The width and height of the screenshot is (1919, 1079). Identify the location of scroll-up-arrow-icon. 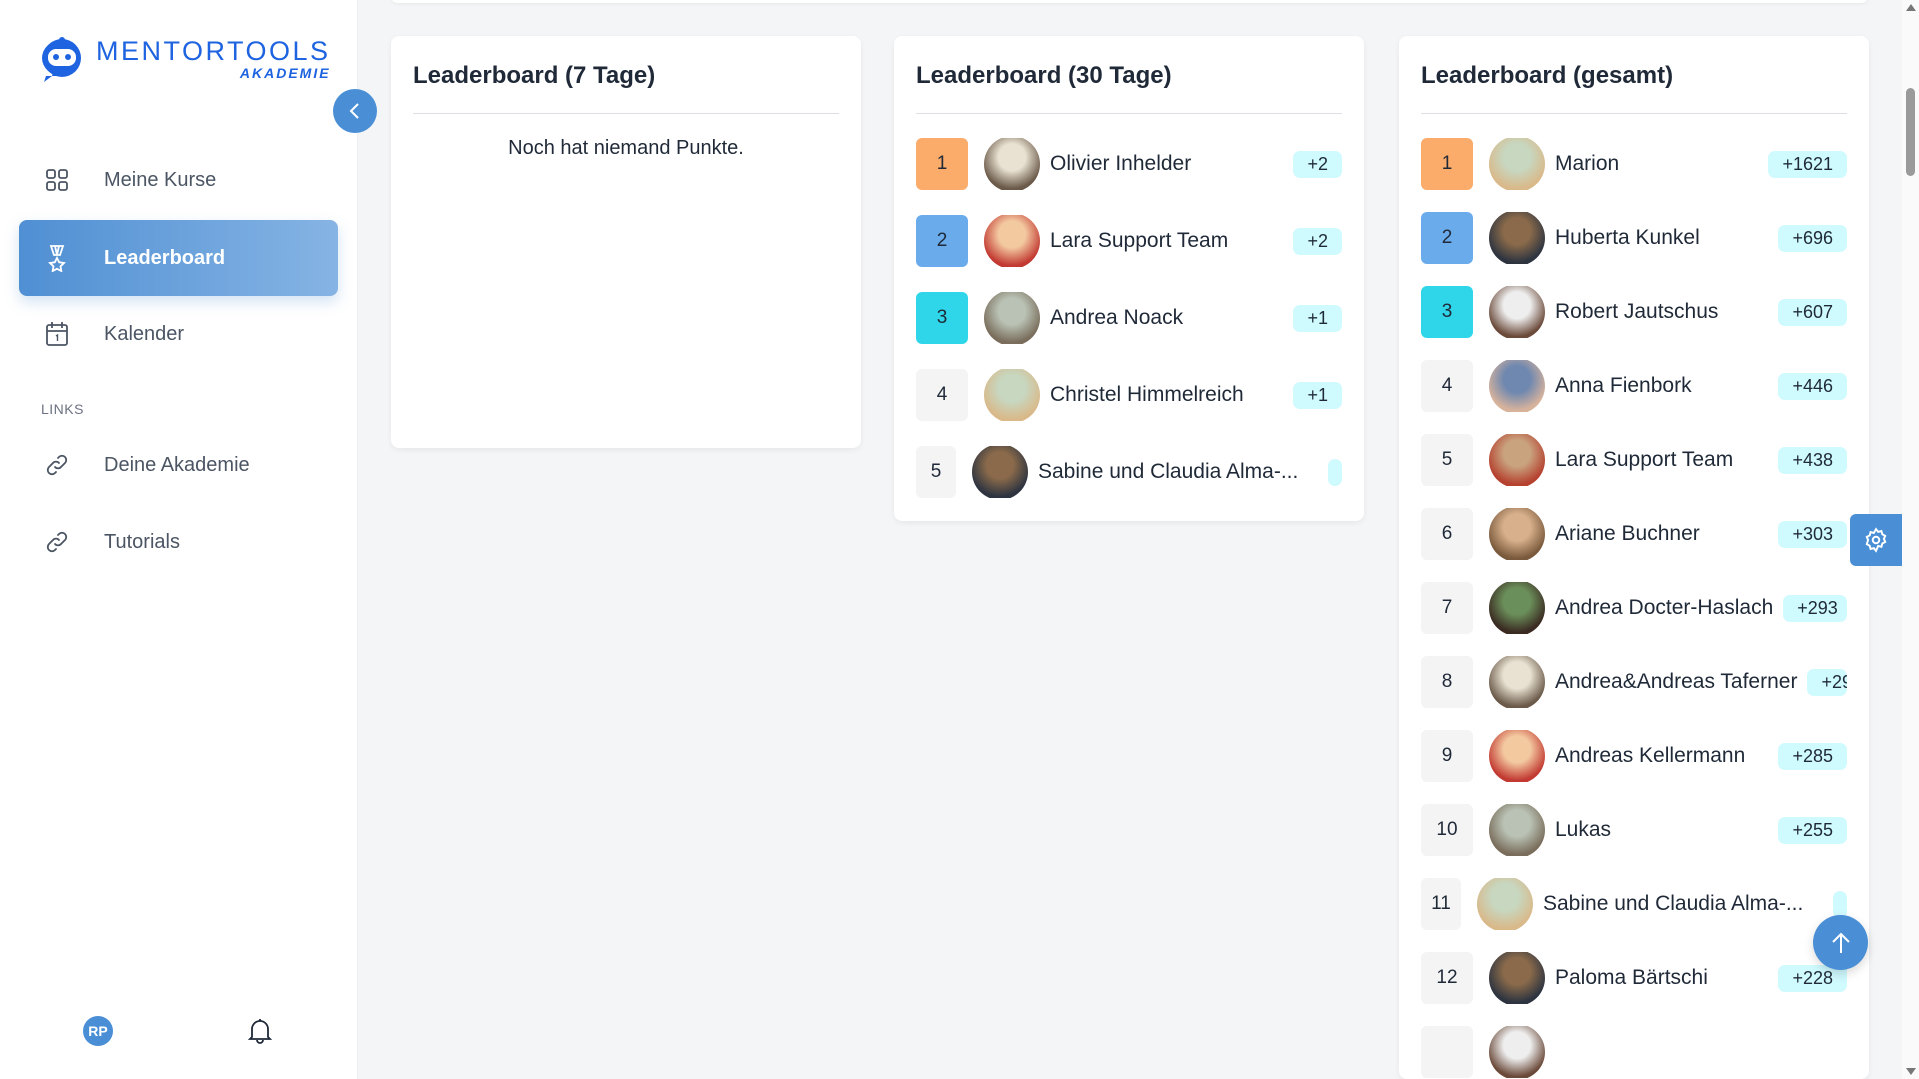
(1911, 7).